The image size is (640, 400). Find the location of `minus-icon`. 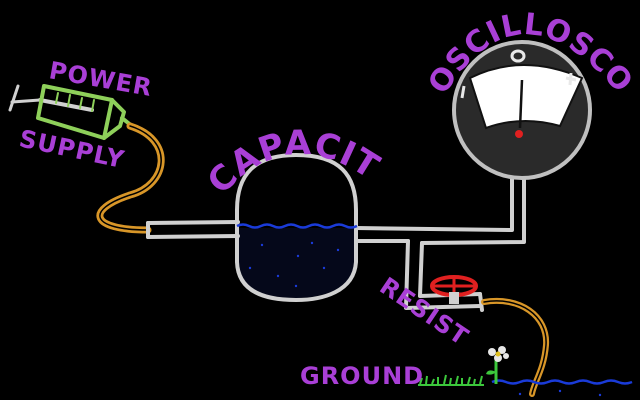

minus-icon is located at coordinates (463, 92).